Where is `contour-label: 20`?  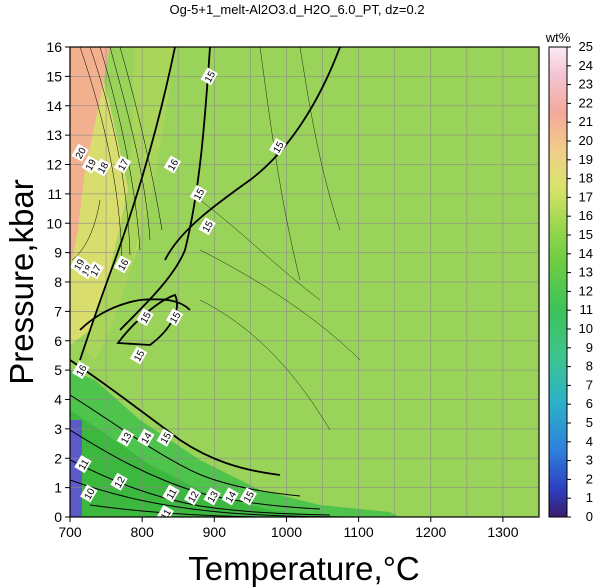
contour-label: 20 is located at coordinates (80, 152).